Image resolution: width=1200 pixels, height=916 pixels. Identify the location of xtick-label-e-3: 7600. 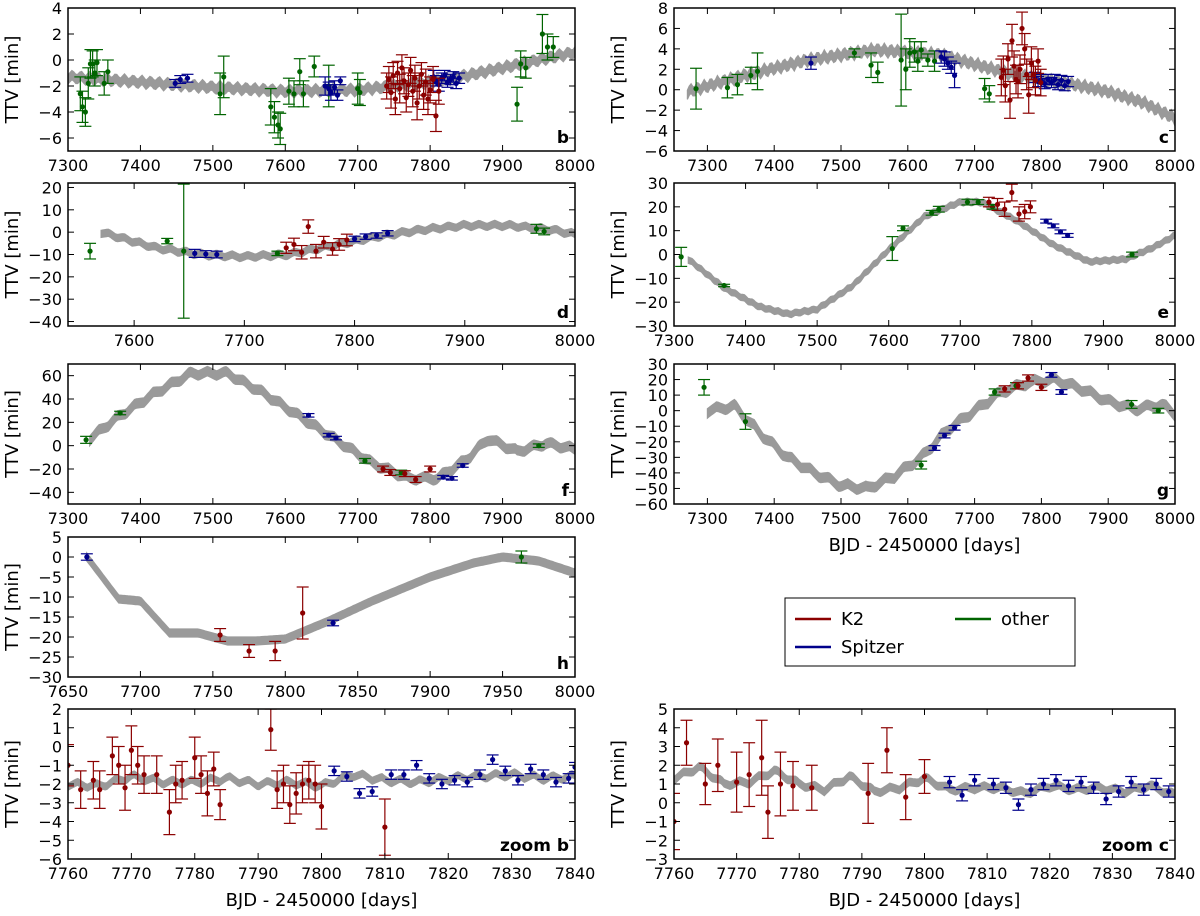
(888, 340).